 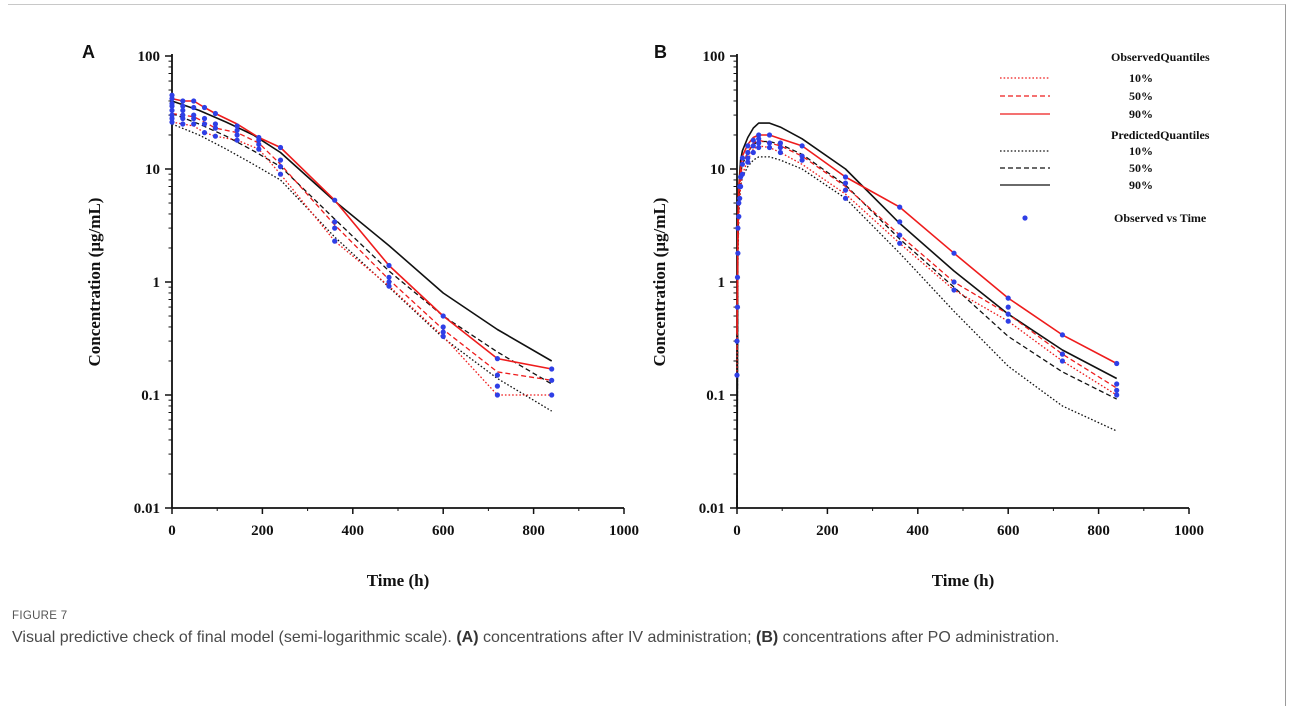 What do you see at coordinates (1141, 168) in the screenshot?
I see `legend-predicted-50-label: 50%` at bounding box center [1141, 168].